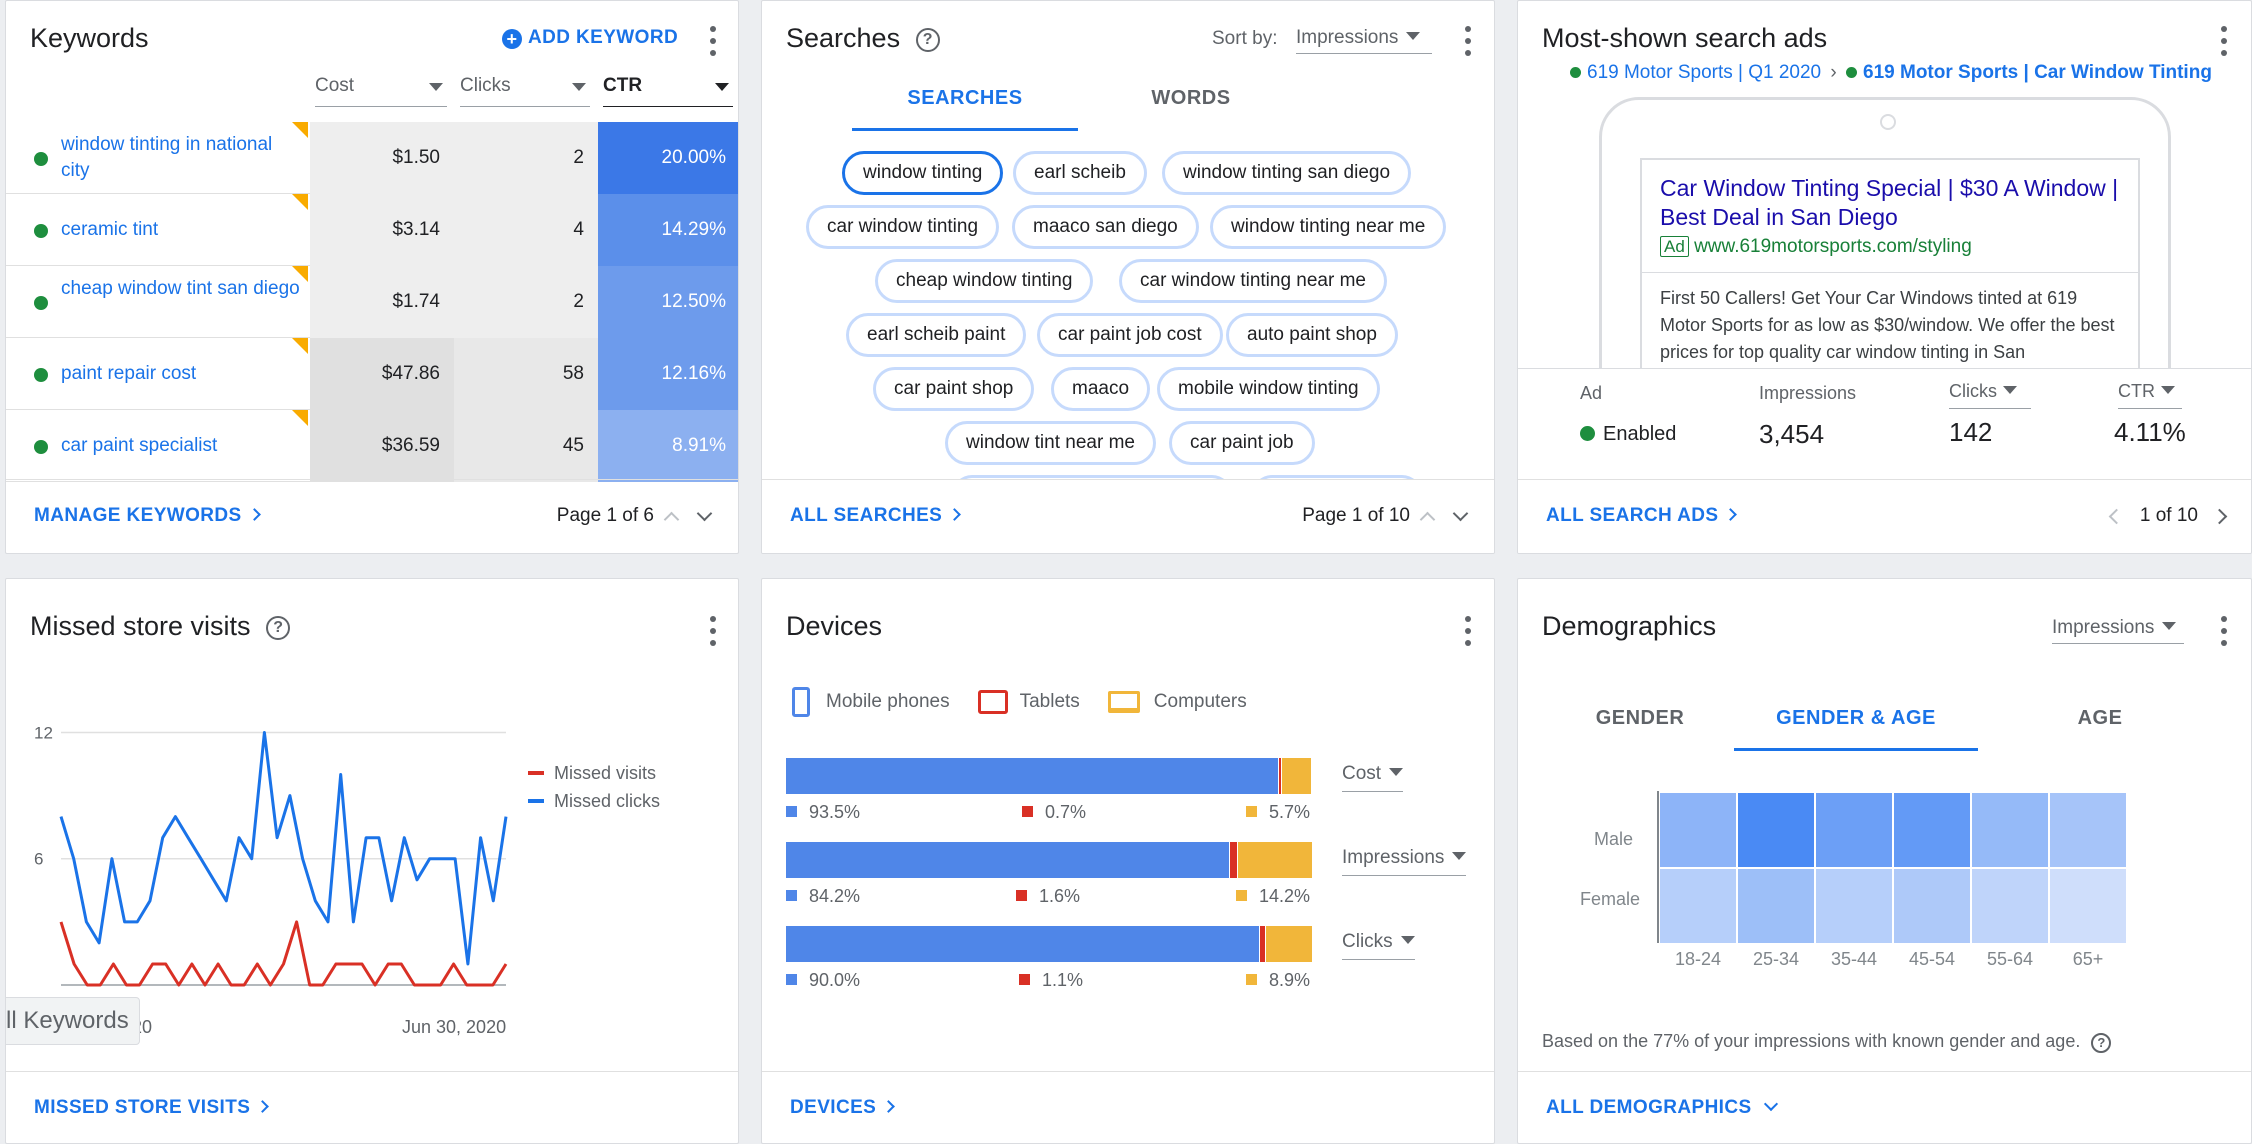 Image resolution: width=2252 pixels, height=1144 pixels. Describe the element at coordinates (300, 130) in the screenshot. I see `warning-corner-icon` at that location.